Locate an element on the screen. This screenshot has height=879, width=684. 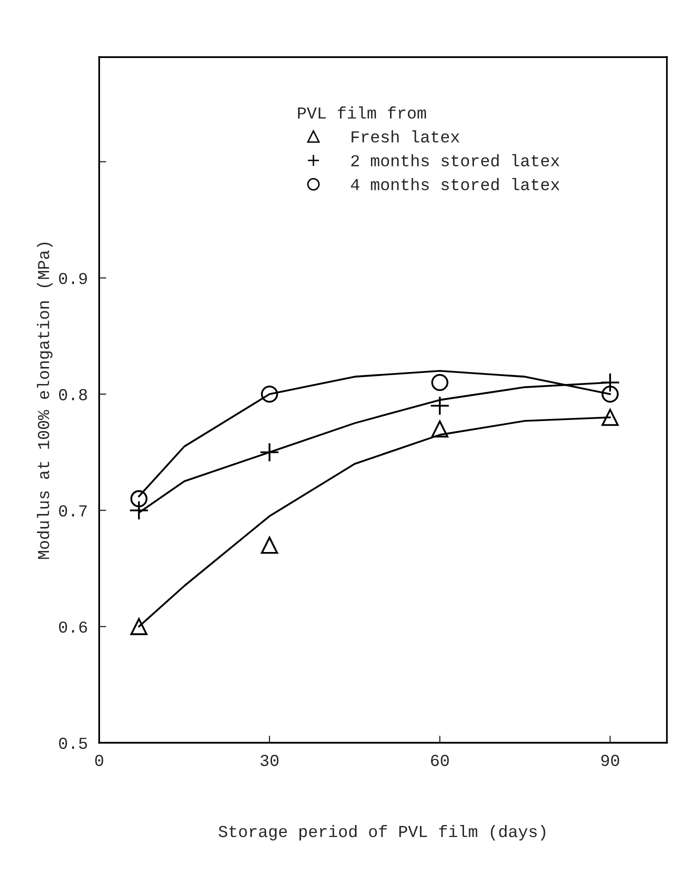
y-tick-label: 0.8 is located at coordinates (73, 394).